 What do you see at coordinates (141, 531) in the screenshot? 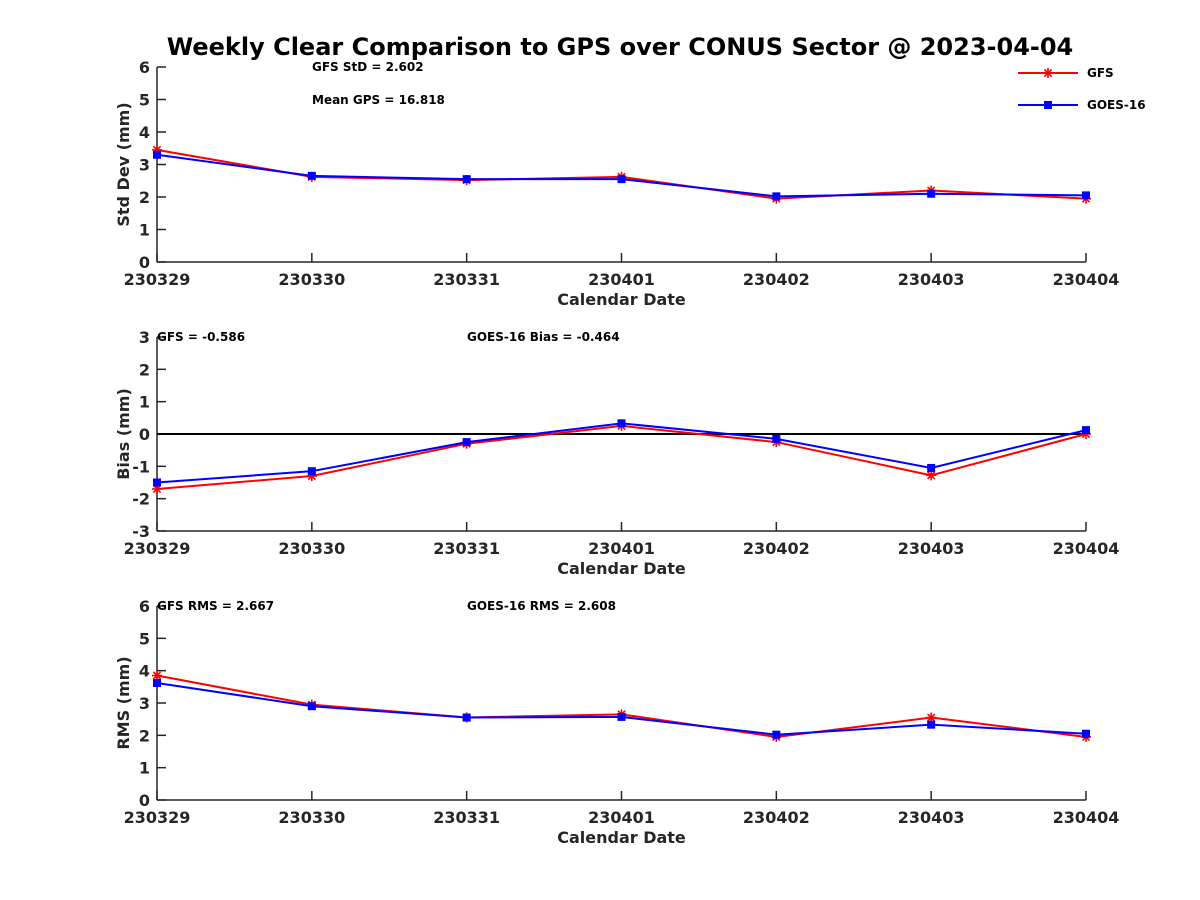
I see `bias-ytick-label: -3` at bounding box center [141, 531].